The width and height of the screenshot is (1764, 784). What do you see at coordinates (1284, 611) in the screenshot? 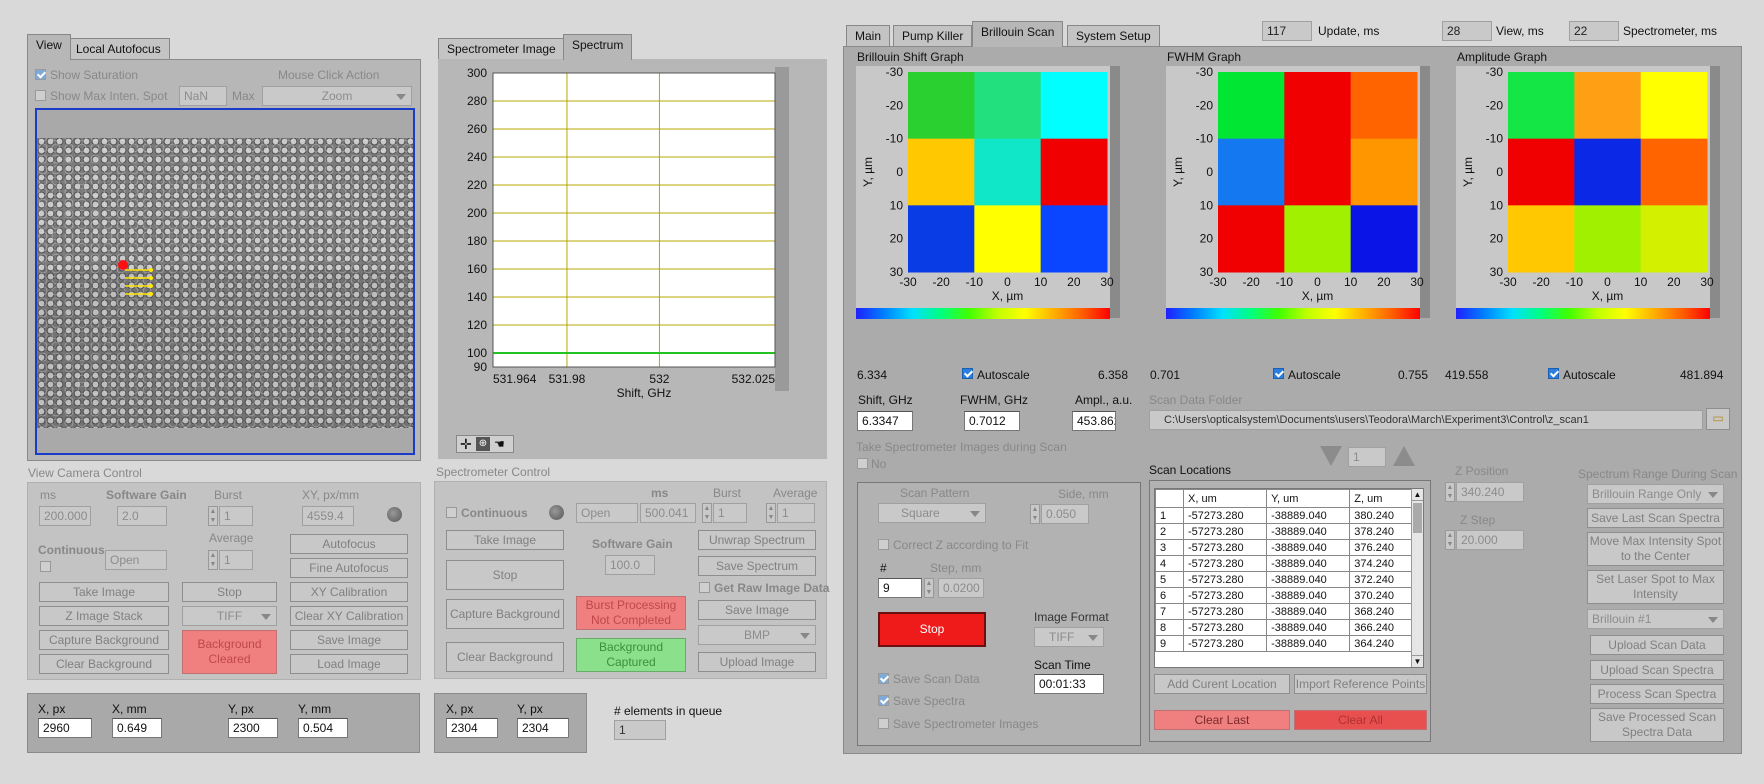
I see `table-row: 7 -57273.280 -38889.040 368.240` at bounding box center [1284, 611].